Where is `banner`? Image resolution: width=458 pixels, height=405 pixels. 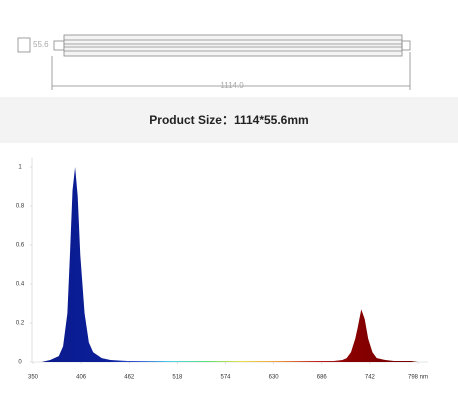
banner is located at coordinates (229, 120).